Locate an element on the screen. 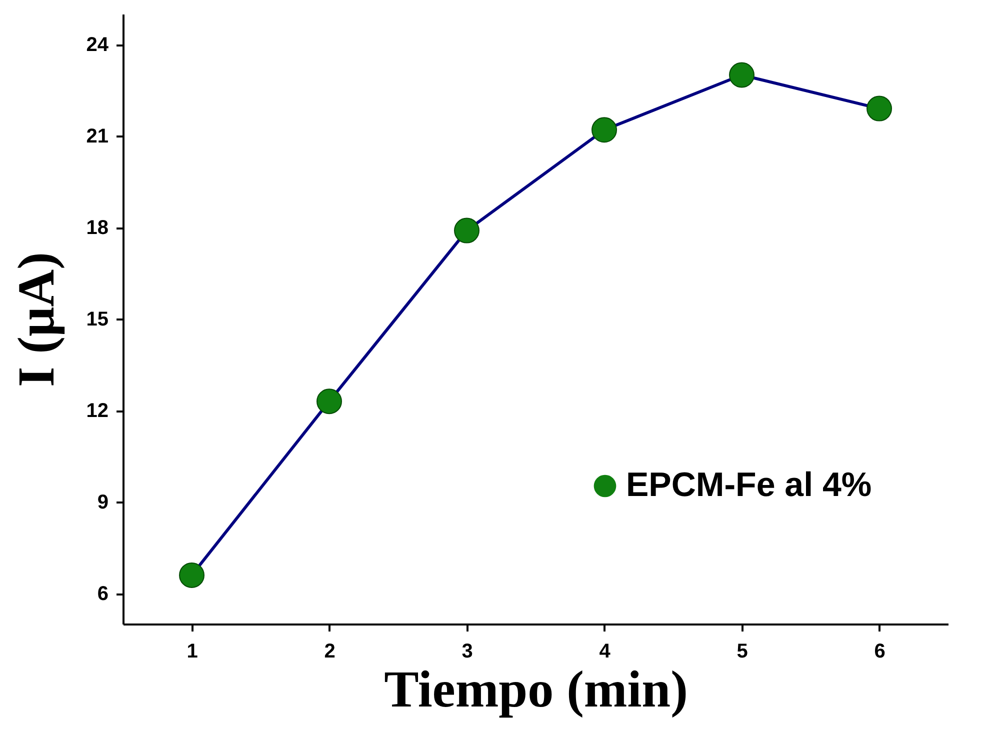  y-tick-label: 15 is located at coordinates (97, 319).